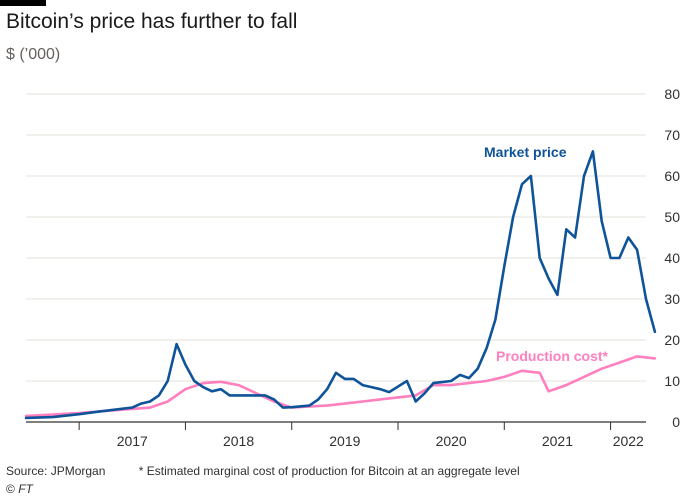  Describe the element at coordinates (672, 135) in the screenshot. I see `y-tick-label: 70` at that location.